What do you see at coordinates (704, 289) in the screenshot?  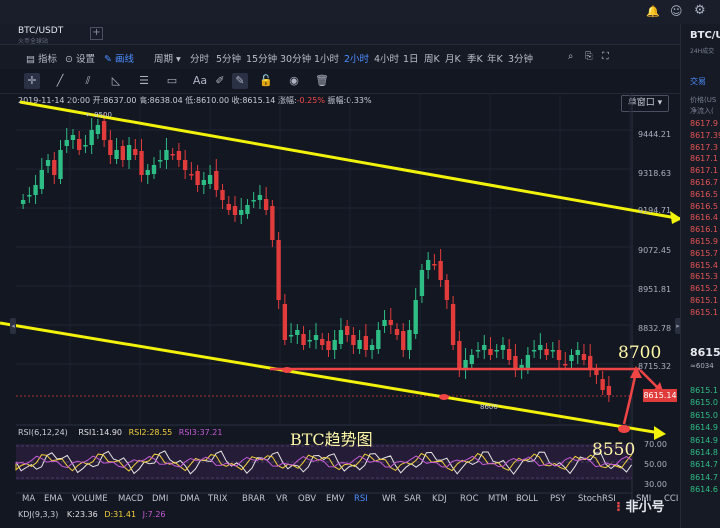 I see `ask-price: 8615.2` at bounding box center [704, 289].